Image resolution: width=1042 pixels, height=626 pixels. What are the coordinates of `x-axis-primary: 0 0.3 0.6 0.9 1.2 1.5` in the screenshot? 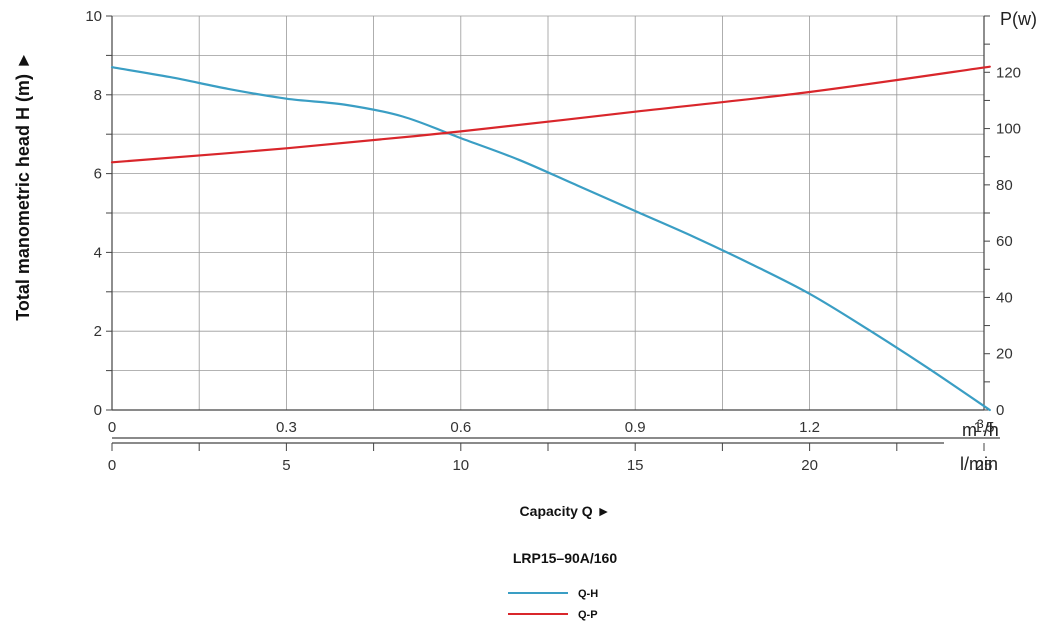 It's located at (551, 427).